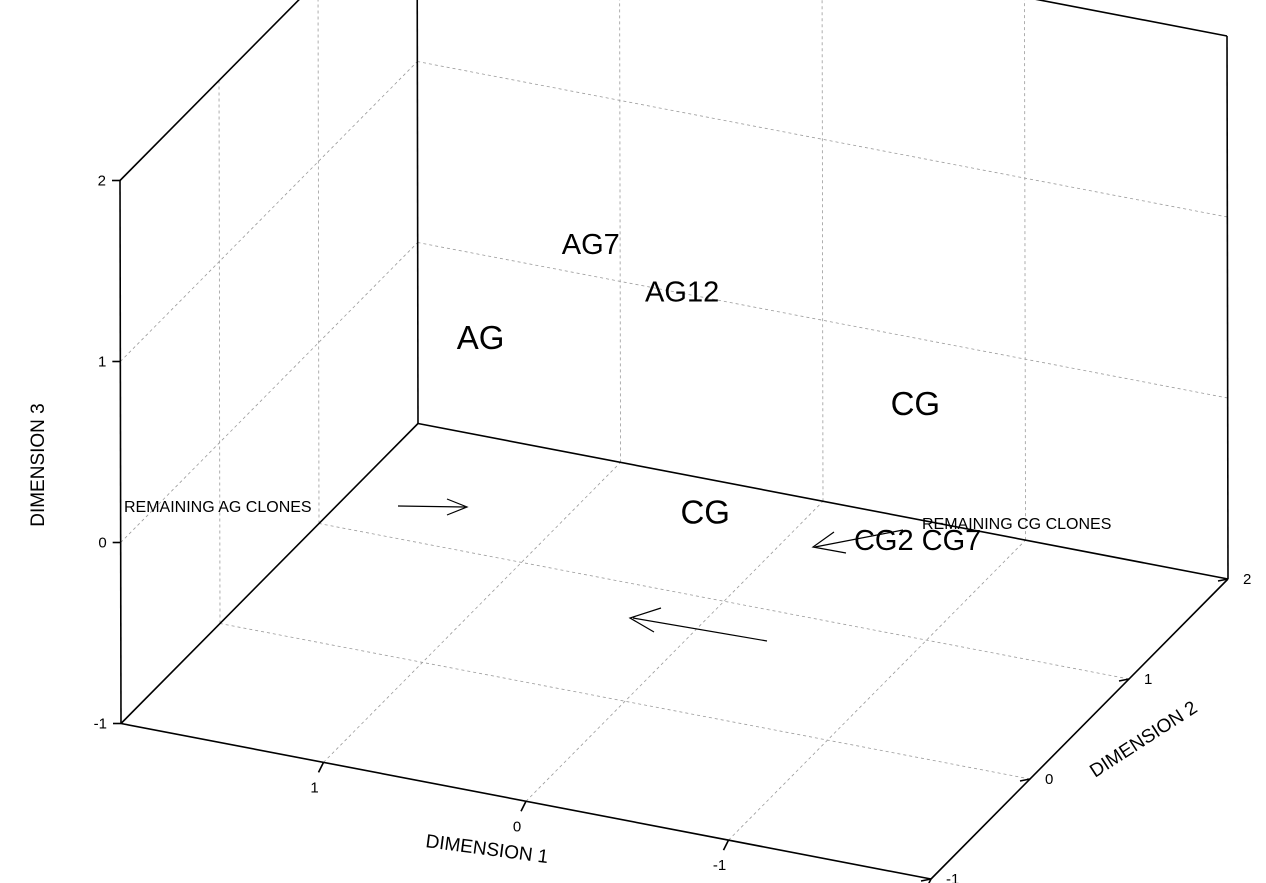 Image resolution: width=1266 pixels, height=883 pixels. I want to click on annotation-cg-text: REMAINING CG CLONES, so click(1016, 524).